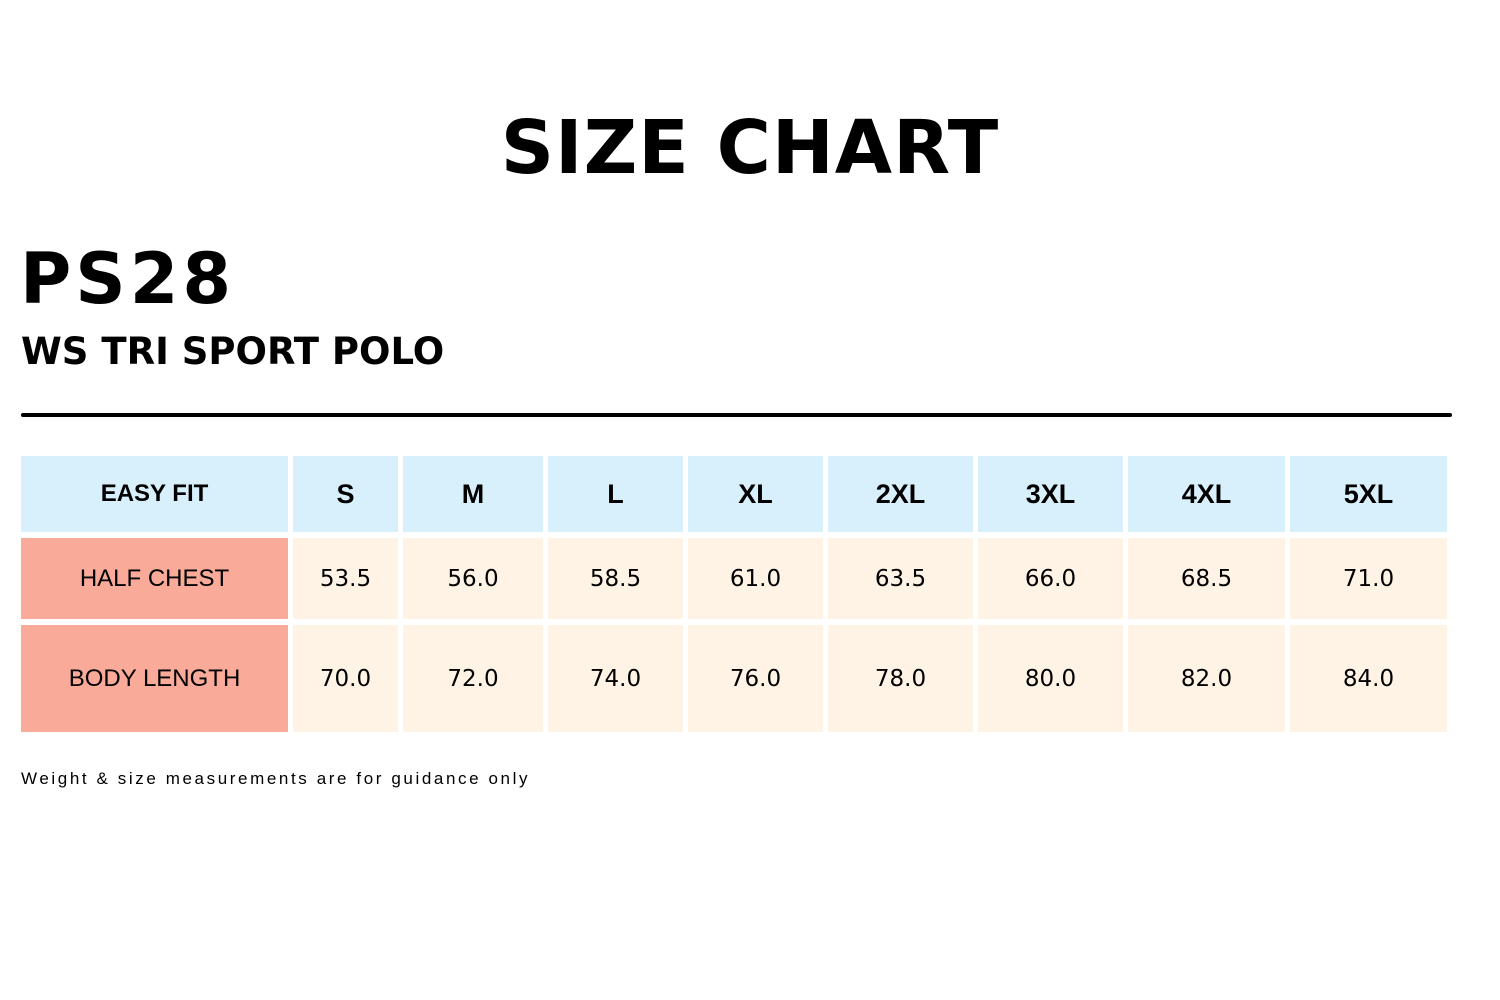  I want to click on table-cell: 74.0, so click(615, 678).